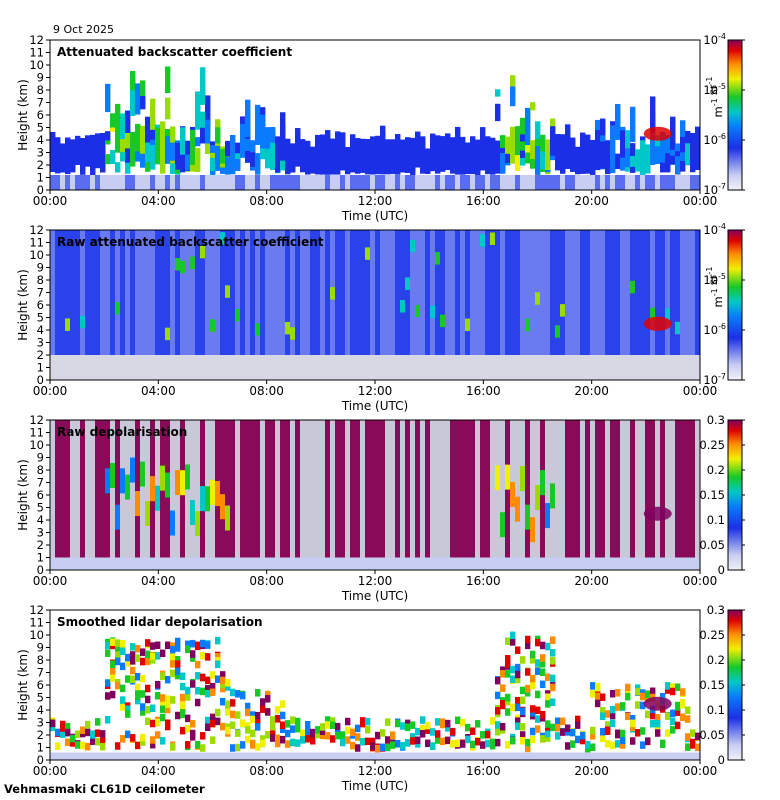 The image size is (780, 800). Describe the element at coordinates (83, 29) in the screenshot. I see `date-label: 9 Oct 2025` at that location.